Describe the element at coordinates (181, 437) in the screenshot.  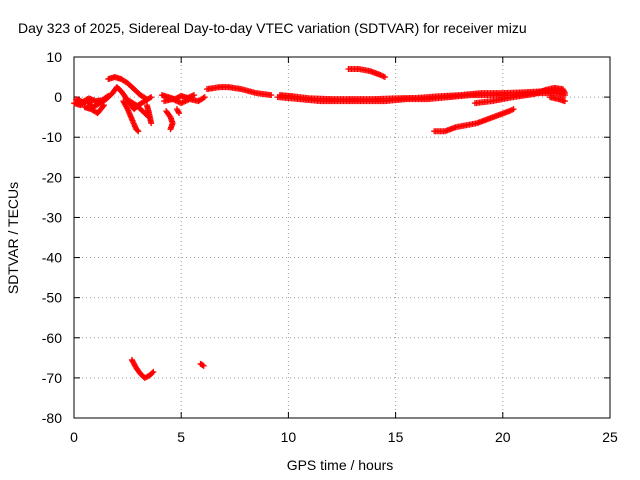
I see `x-tick-label: 5` at that location.